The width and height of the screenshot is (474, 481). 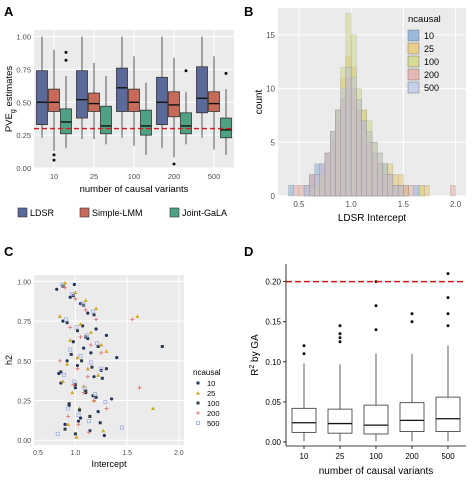 What do you see at coordinates (404, 204) in the screenshot?
I see `x-tick-label: 1.5` at bounding box center [404, 204].